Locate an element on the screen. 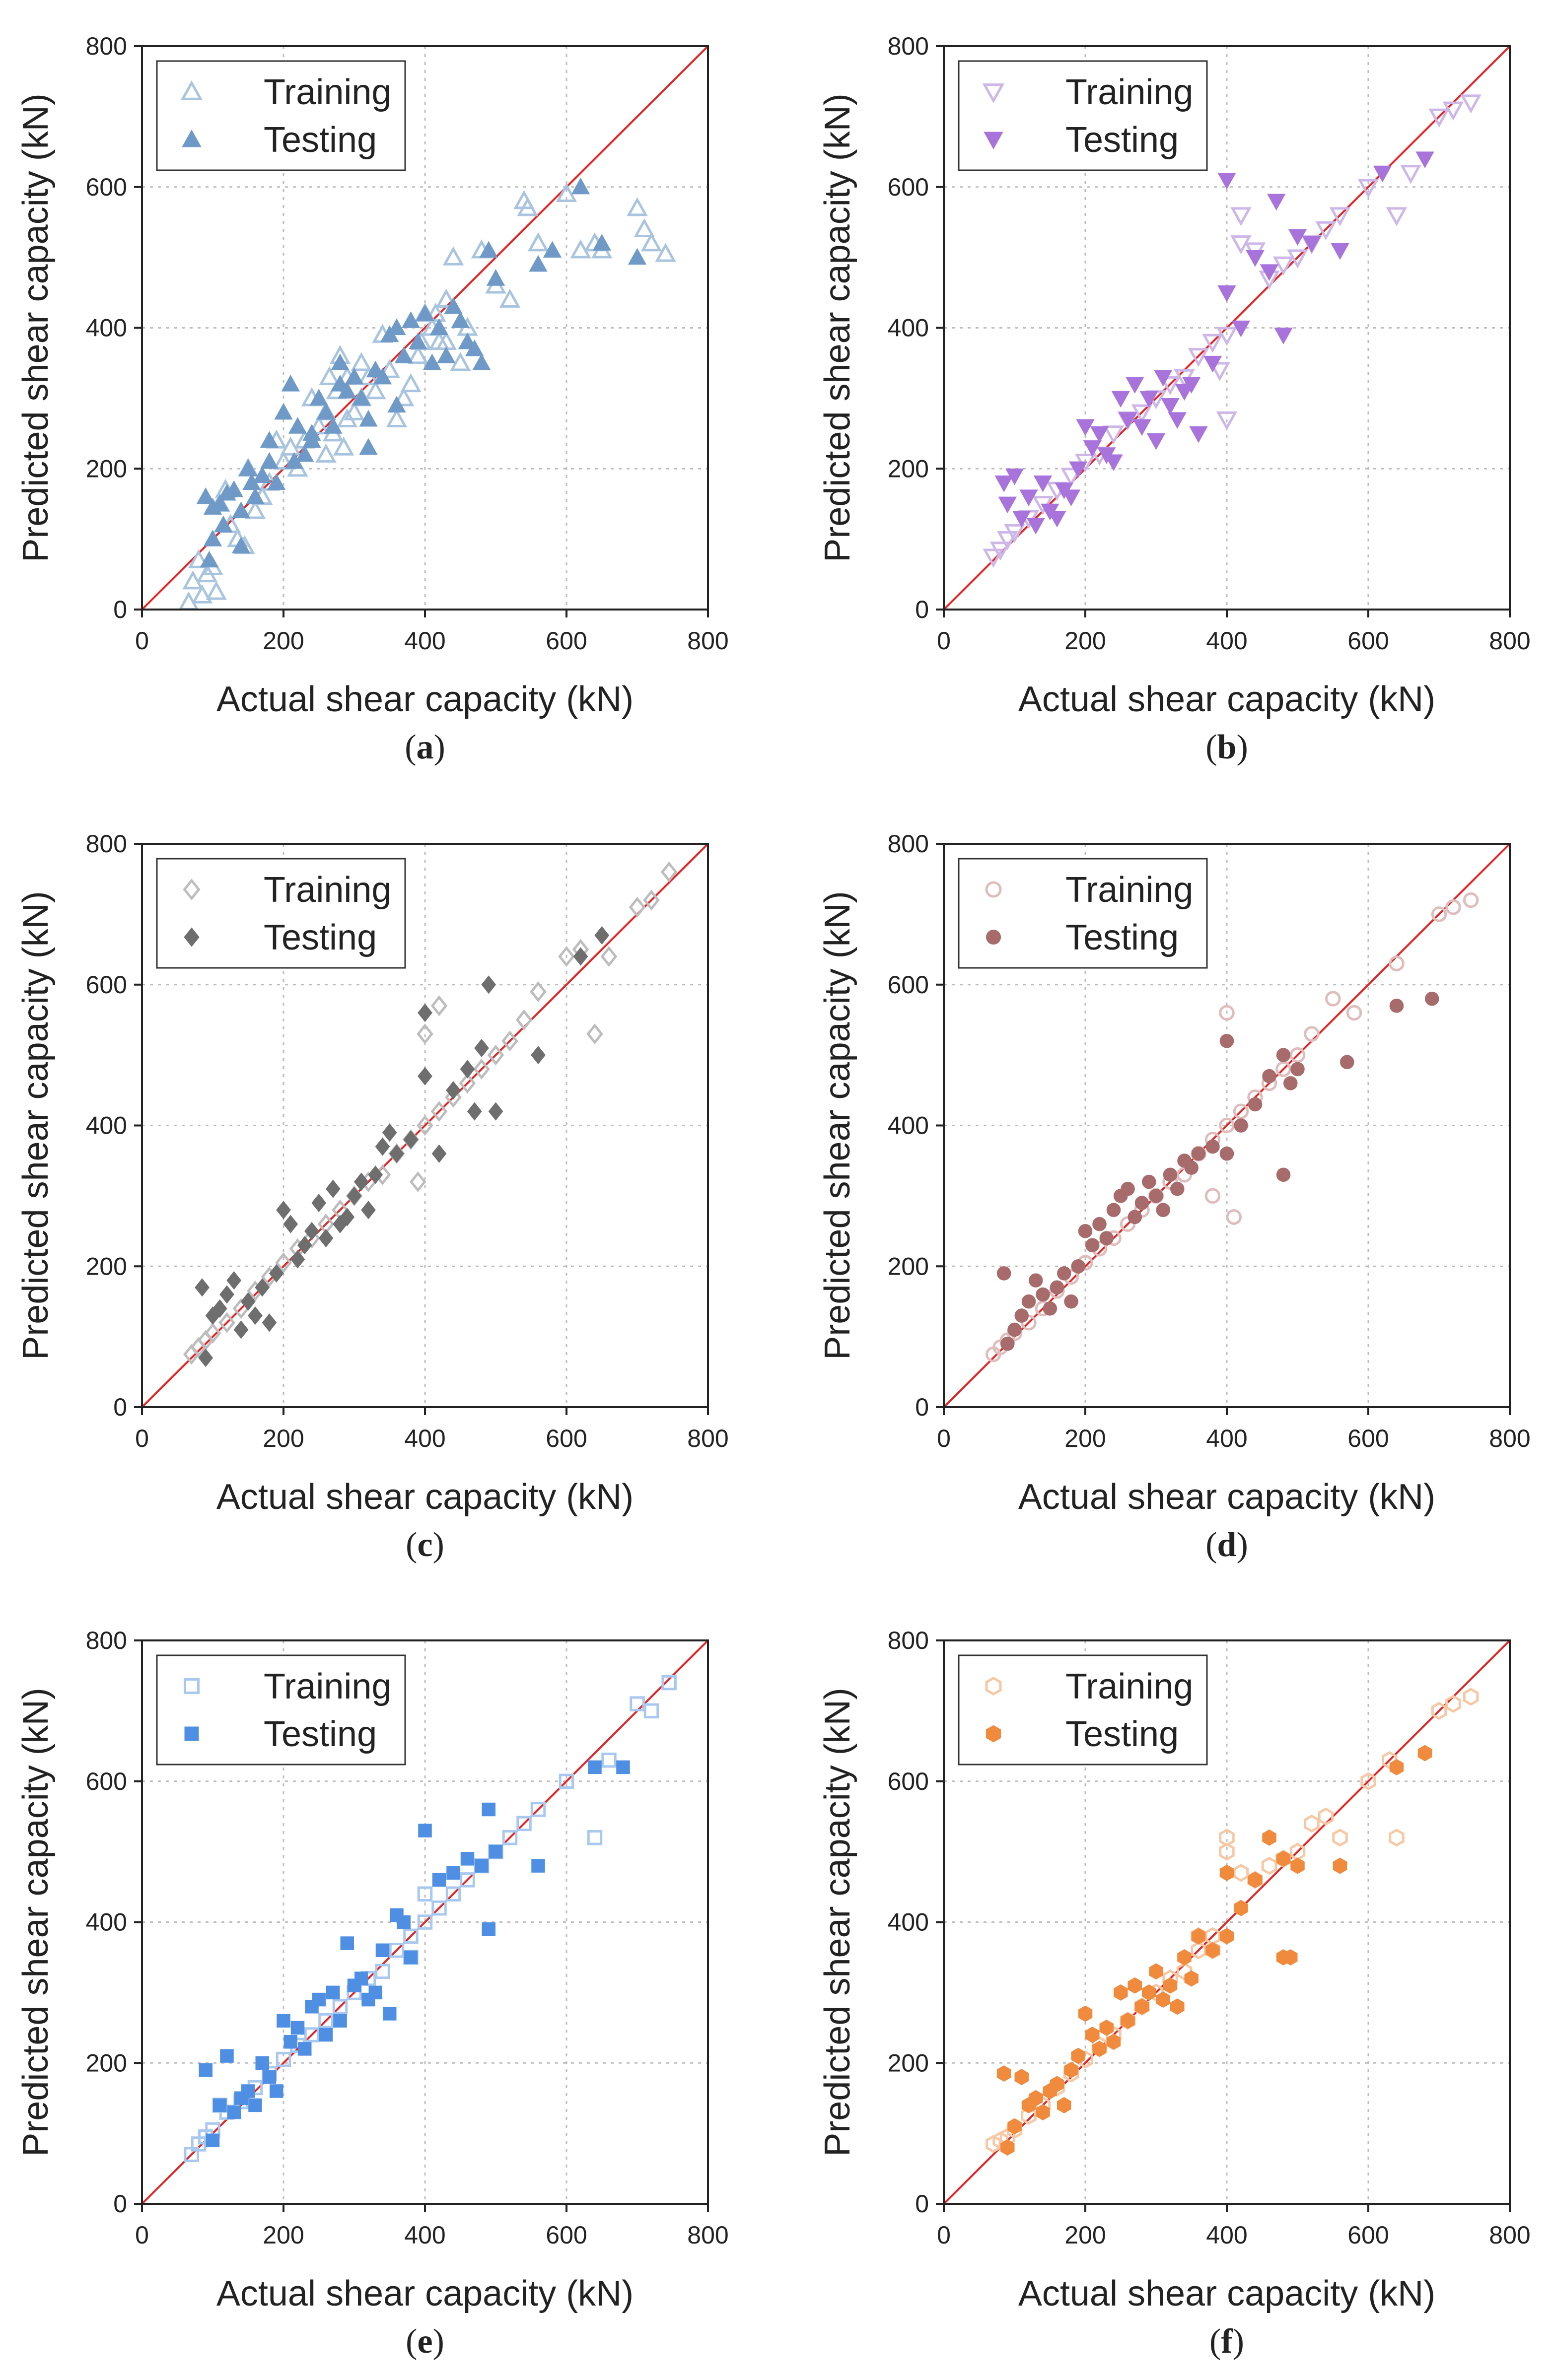 This screenshot has height=2380, width=1552. reference-line is located at coordinates (425, 1125).